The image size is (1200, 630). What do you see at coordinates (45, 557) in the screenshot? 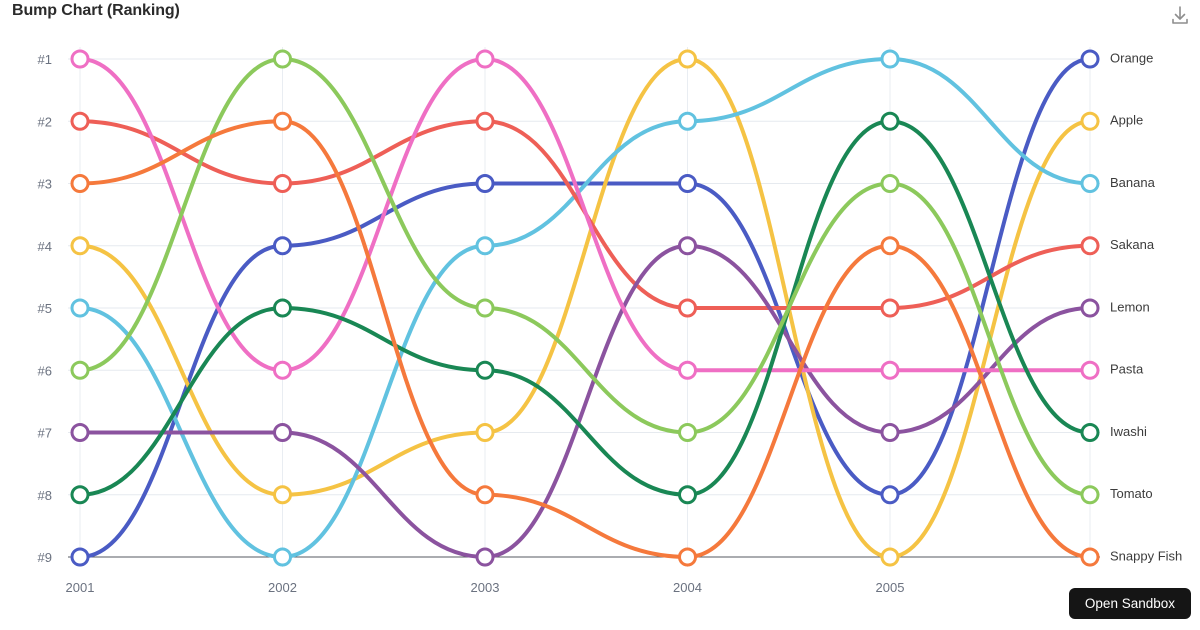
I see `y-tick-label: #9` at bounding box center [45, 557].